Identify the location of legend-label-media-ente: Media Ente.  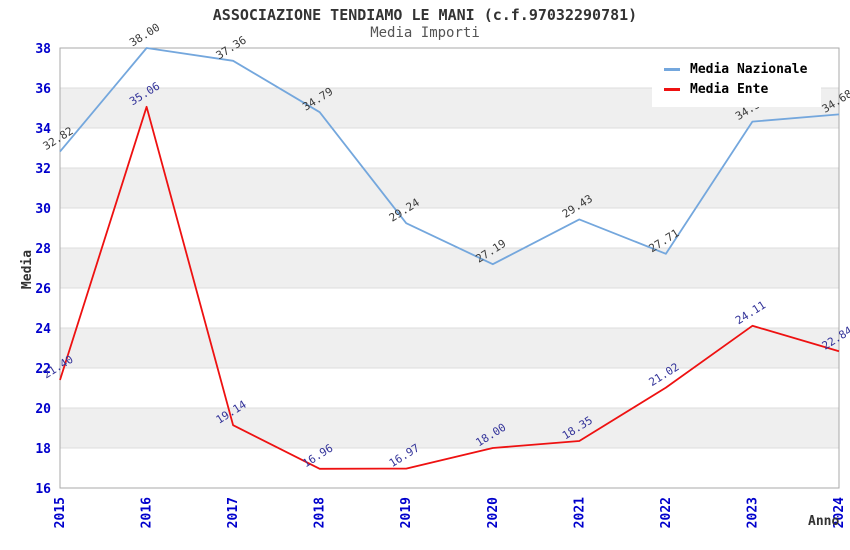
(729, 89).